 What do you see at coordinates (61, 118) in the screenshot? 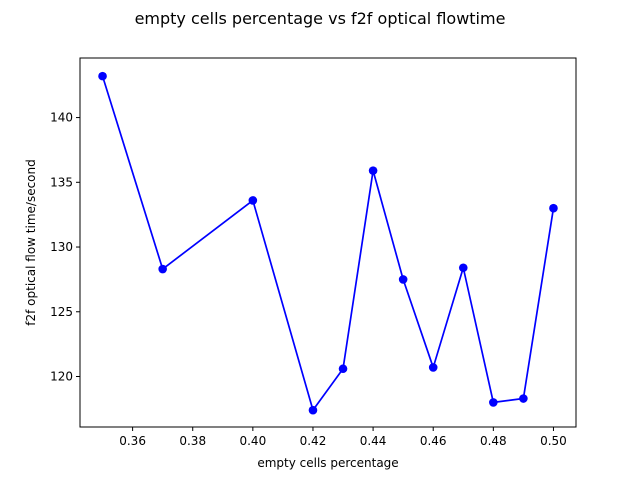
I see `y-tick-label: 140` at bounding box center [61, 118].